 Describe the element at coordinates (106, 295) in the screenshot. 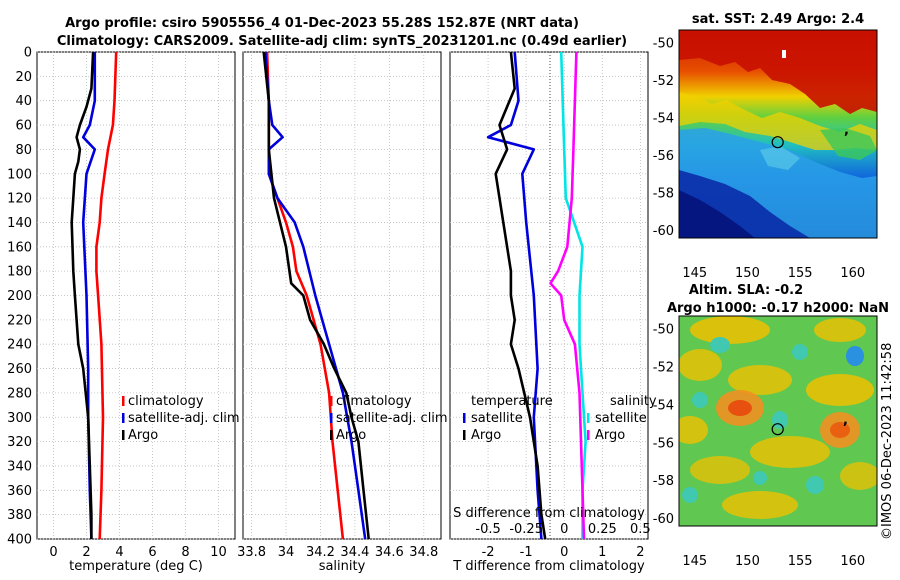

I see `series-climatology` at that location.